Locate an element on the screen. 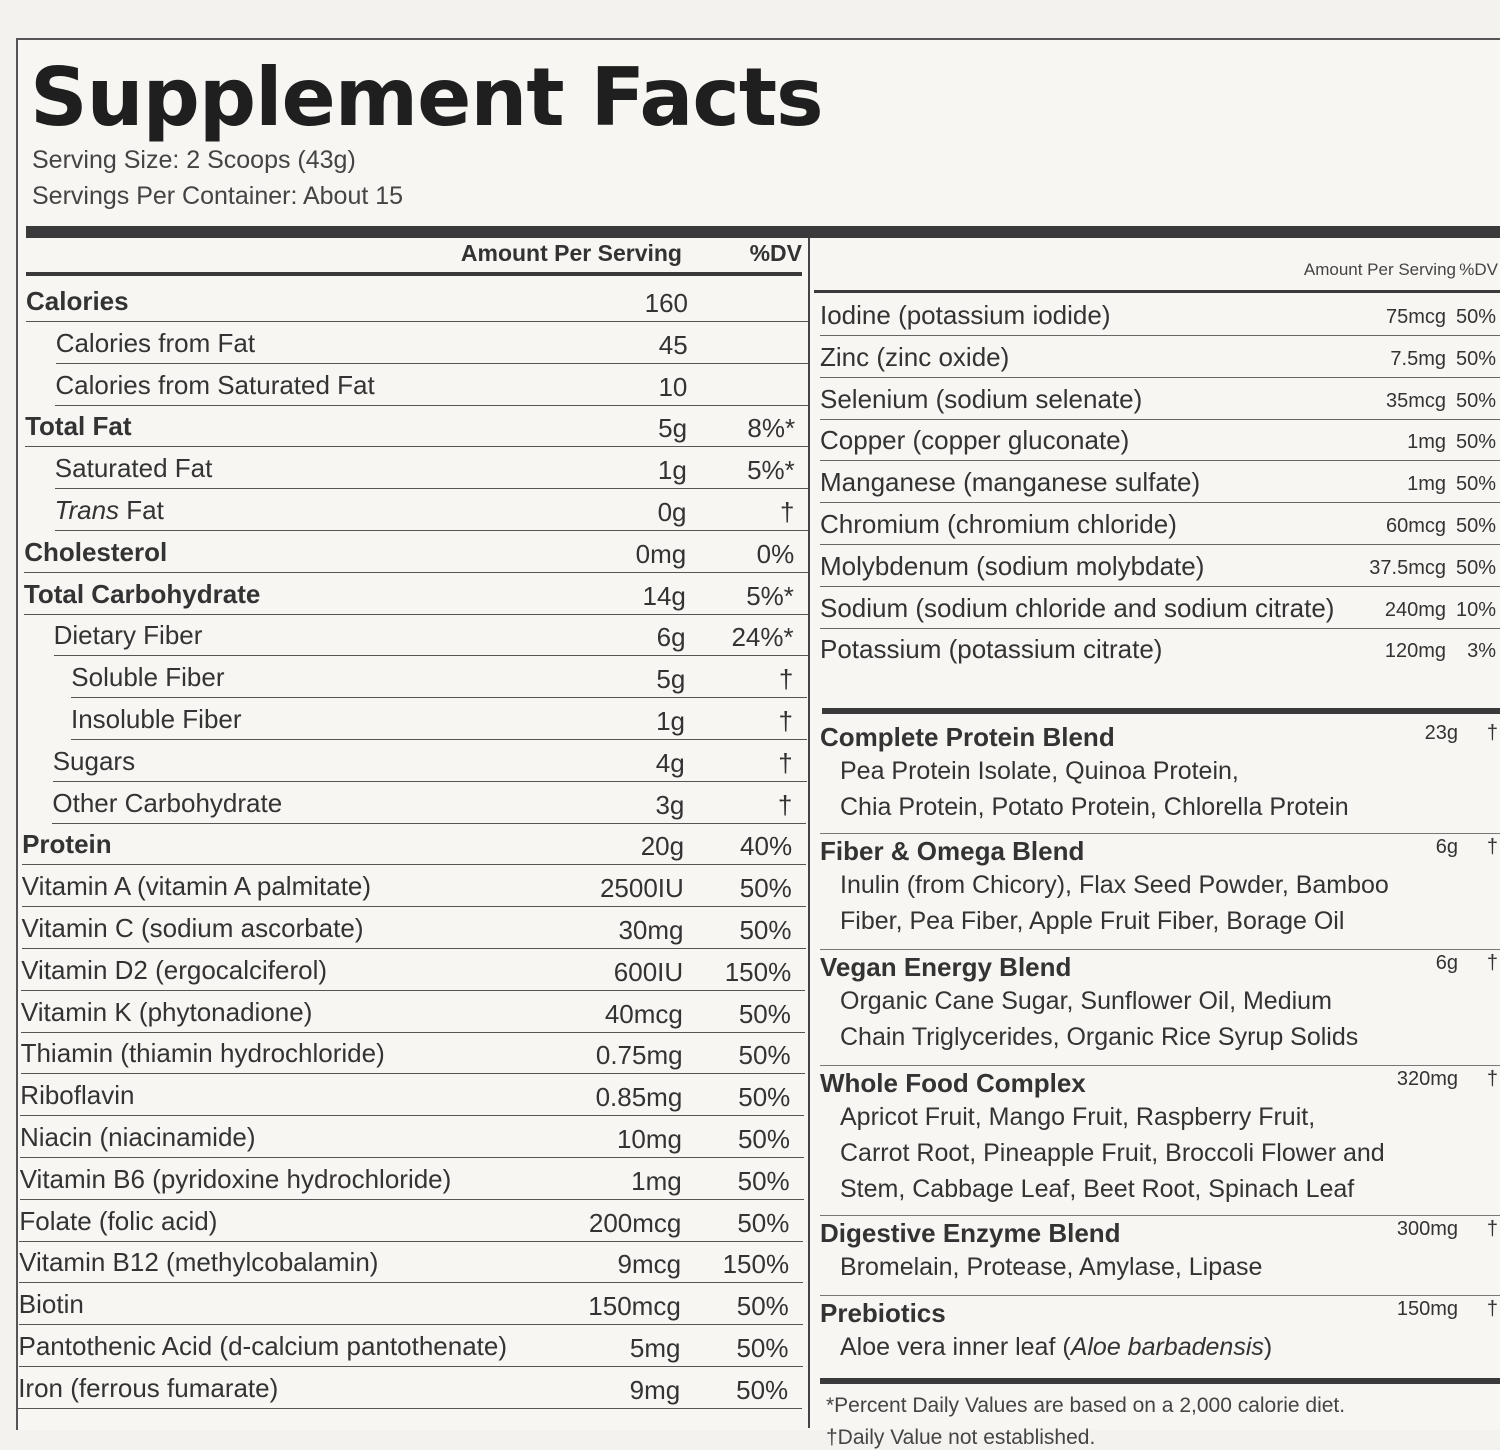 Image resolution: width=1500 pixels, height=1450 pixels. thick-rule is located at coordinates (1161, 711).